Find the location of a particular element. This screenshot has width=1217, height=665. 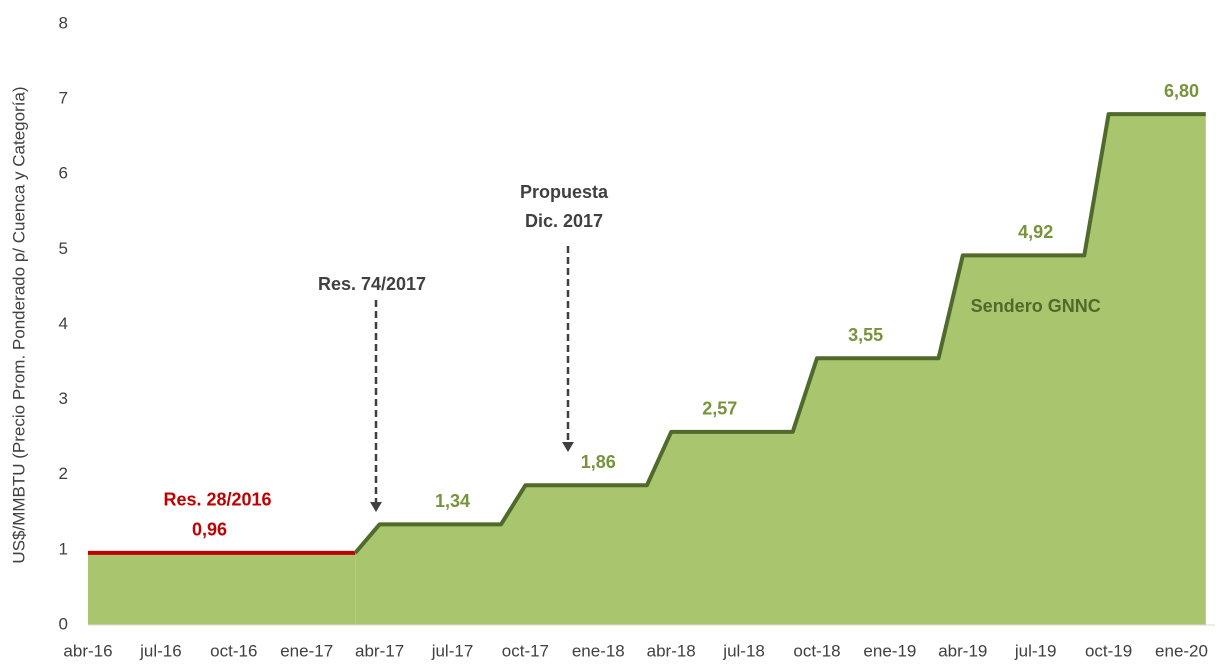

annotation: Dic. 2017 is located at coordinates (564, 221).